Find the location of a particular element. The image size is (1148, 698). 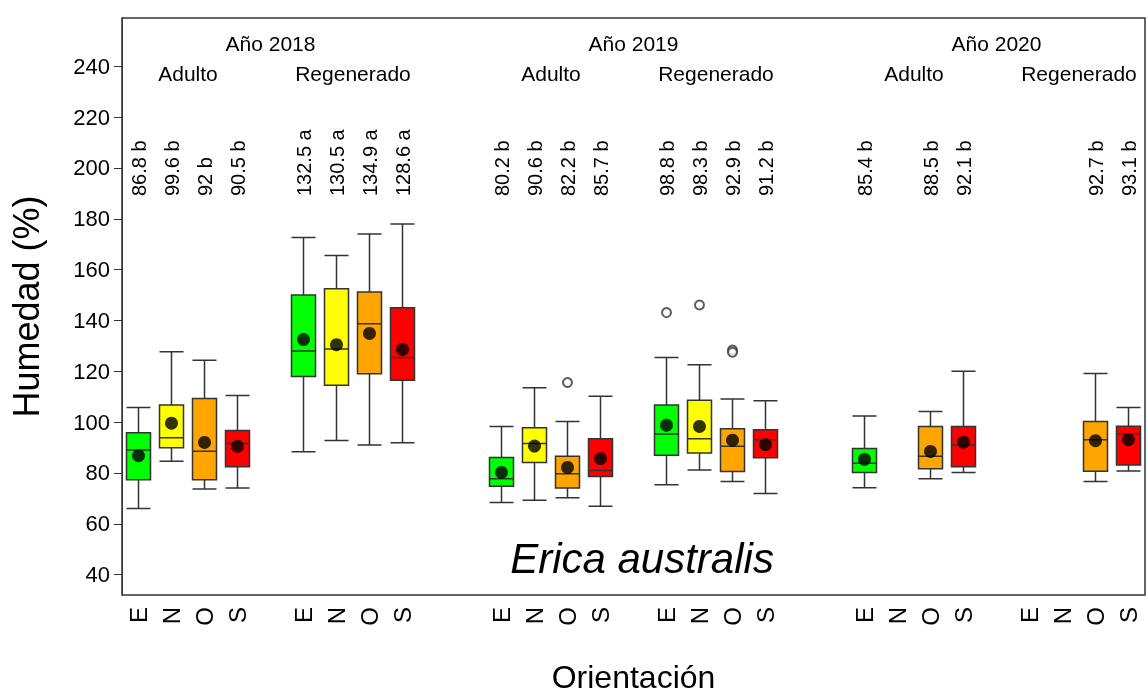

annotation: 88.5 b is located at coordinates (930, 168).